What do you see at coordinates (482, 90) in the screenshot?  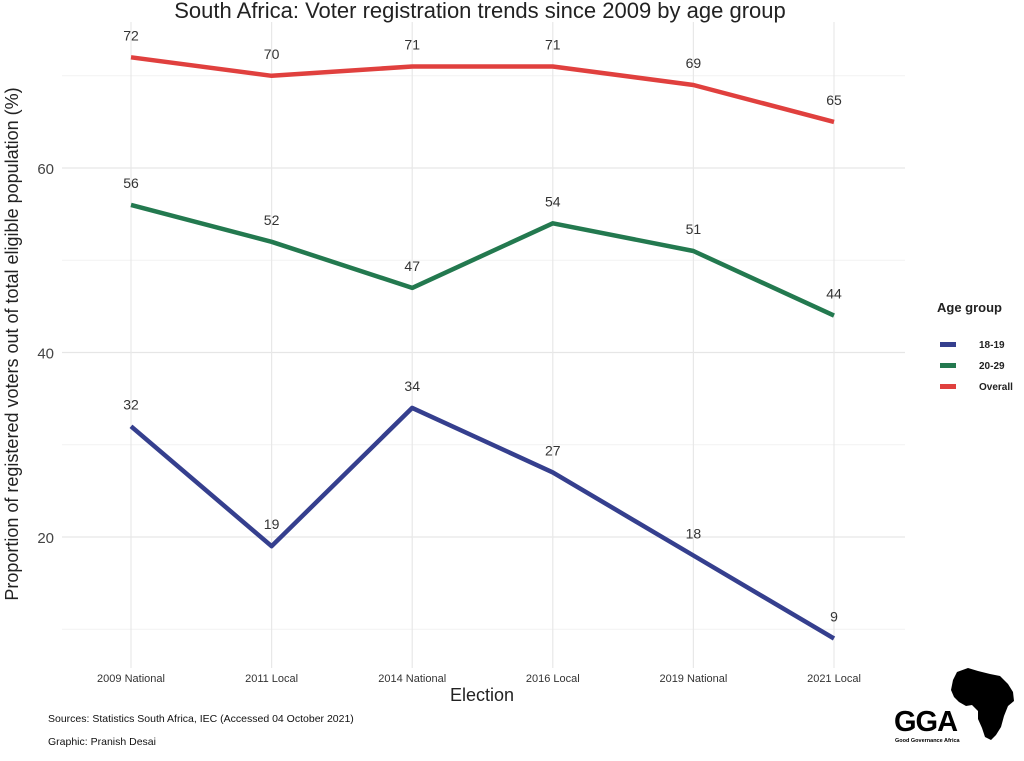 I see `series-line-overall` at bounding box center [482, 90].